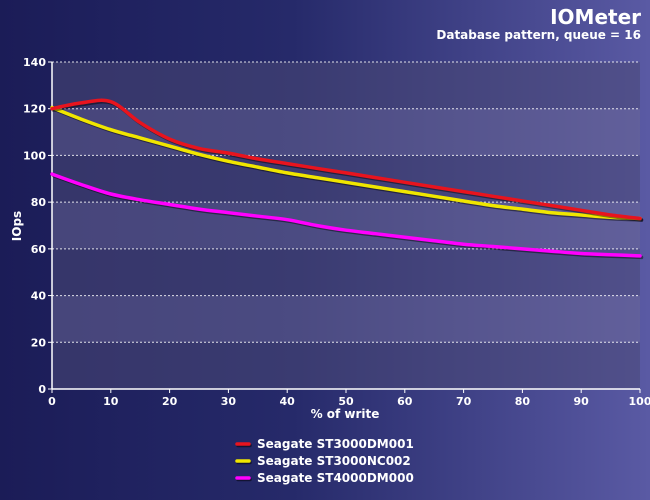 The image size is (650, 500). I want to click on chart-title: IOMeter, so click(595, 17).